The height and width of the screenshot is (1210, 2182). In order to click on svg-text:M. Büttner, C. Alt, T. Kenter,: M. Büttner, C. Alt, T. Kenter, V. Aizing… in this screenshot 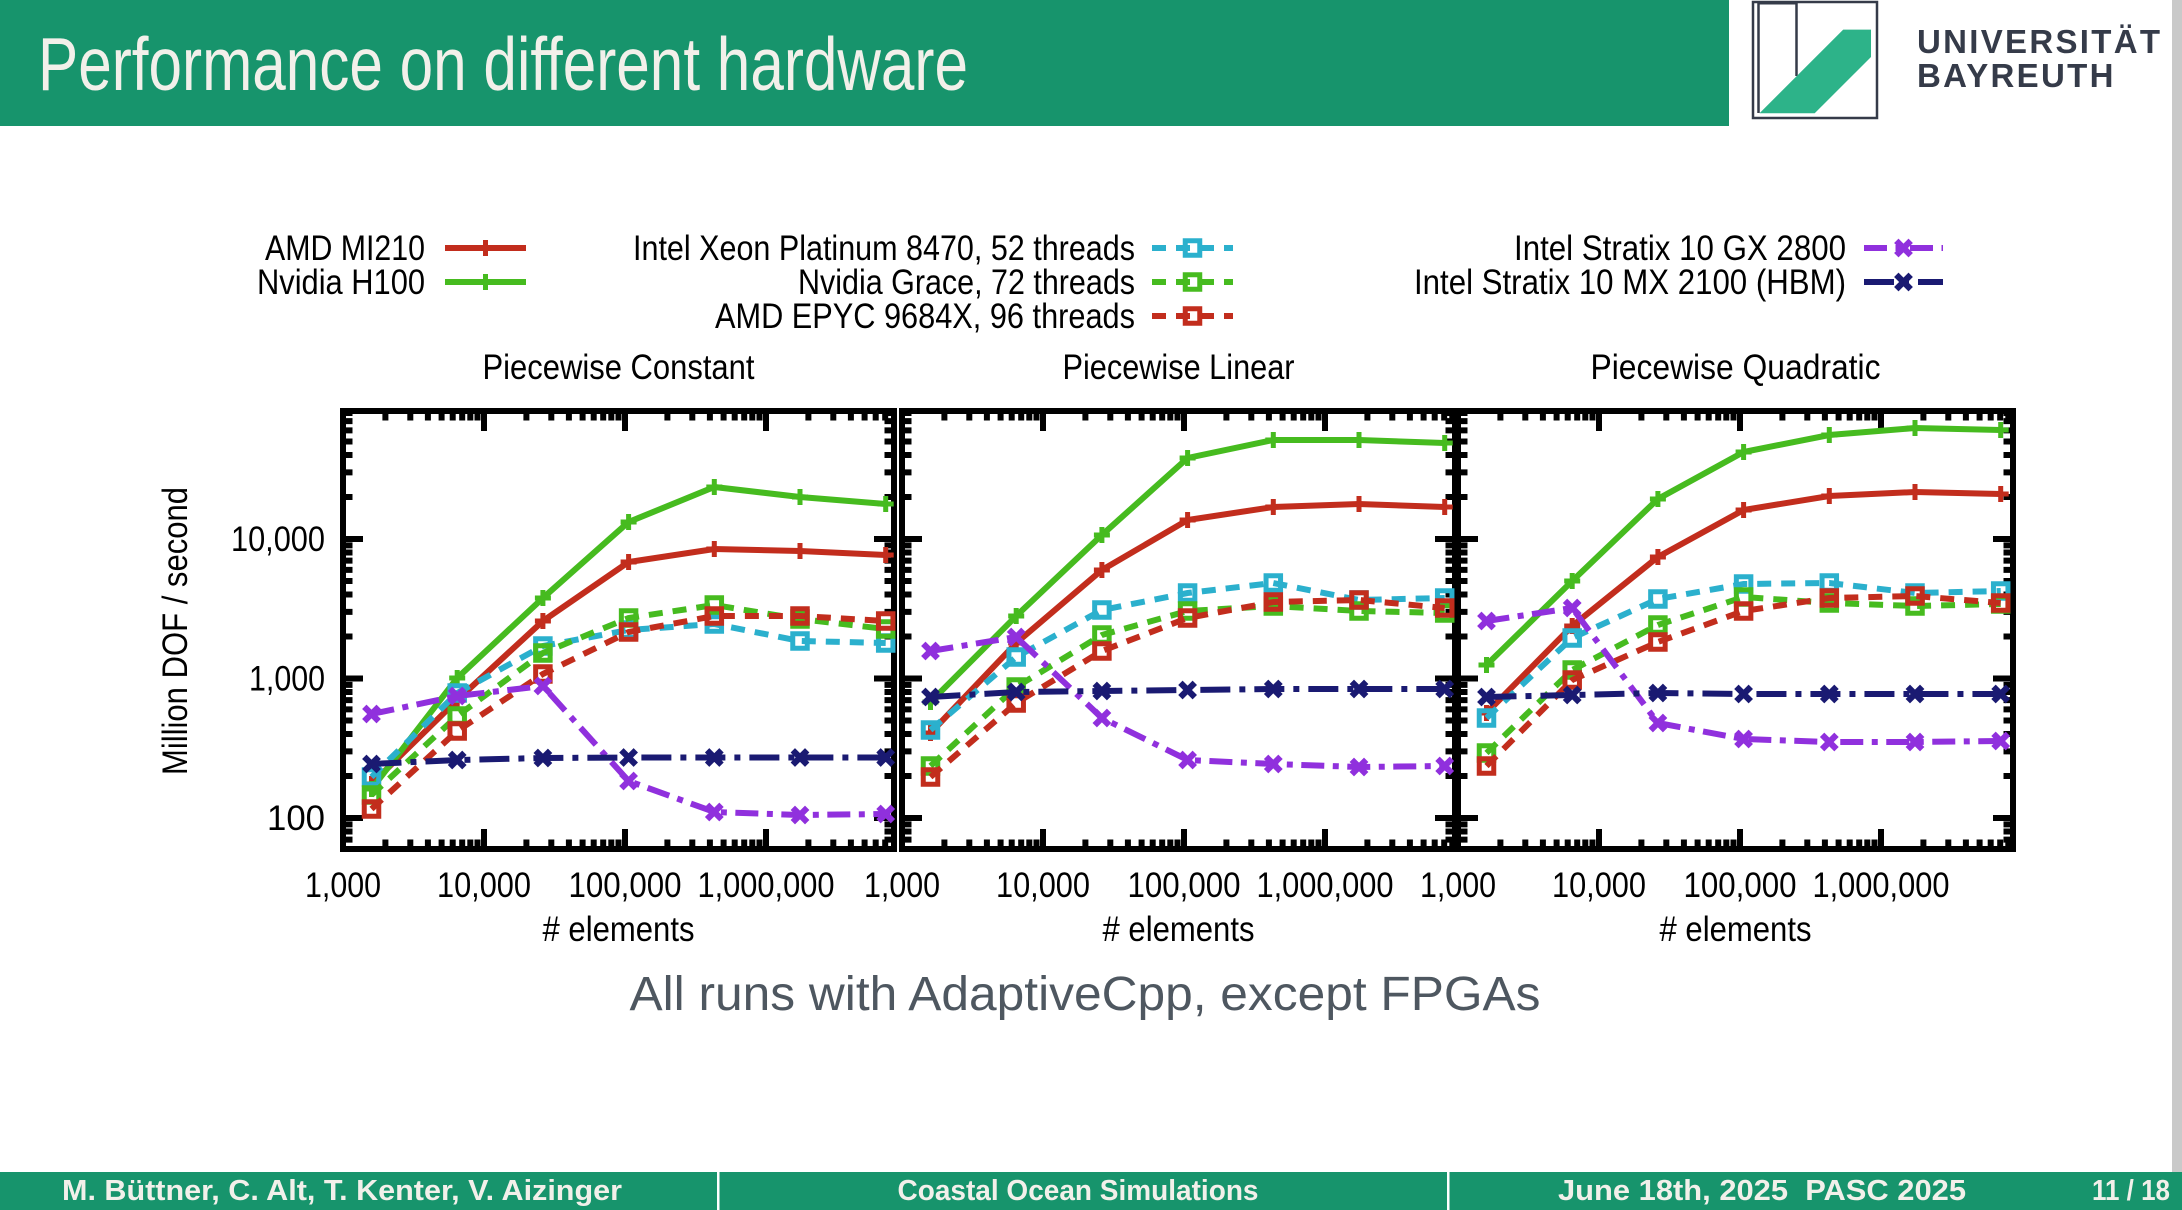, I will do `click(342, 1191)`.